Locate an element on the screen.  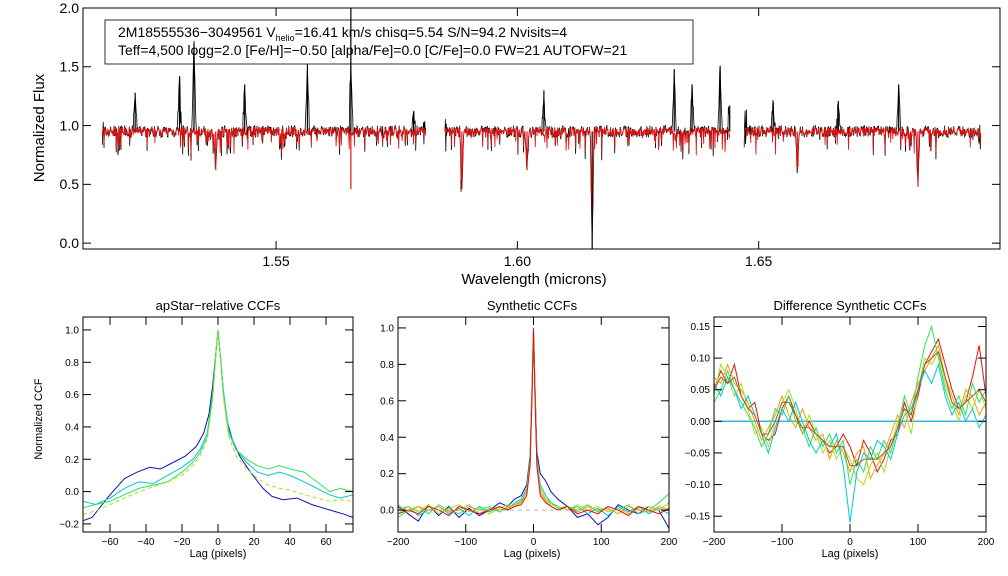
difference-ccf-title: Difference Synthetic CCFs is located at coordinates (850, 305).